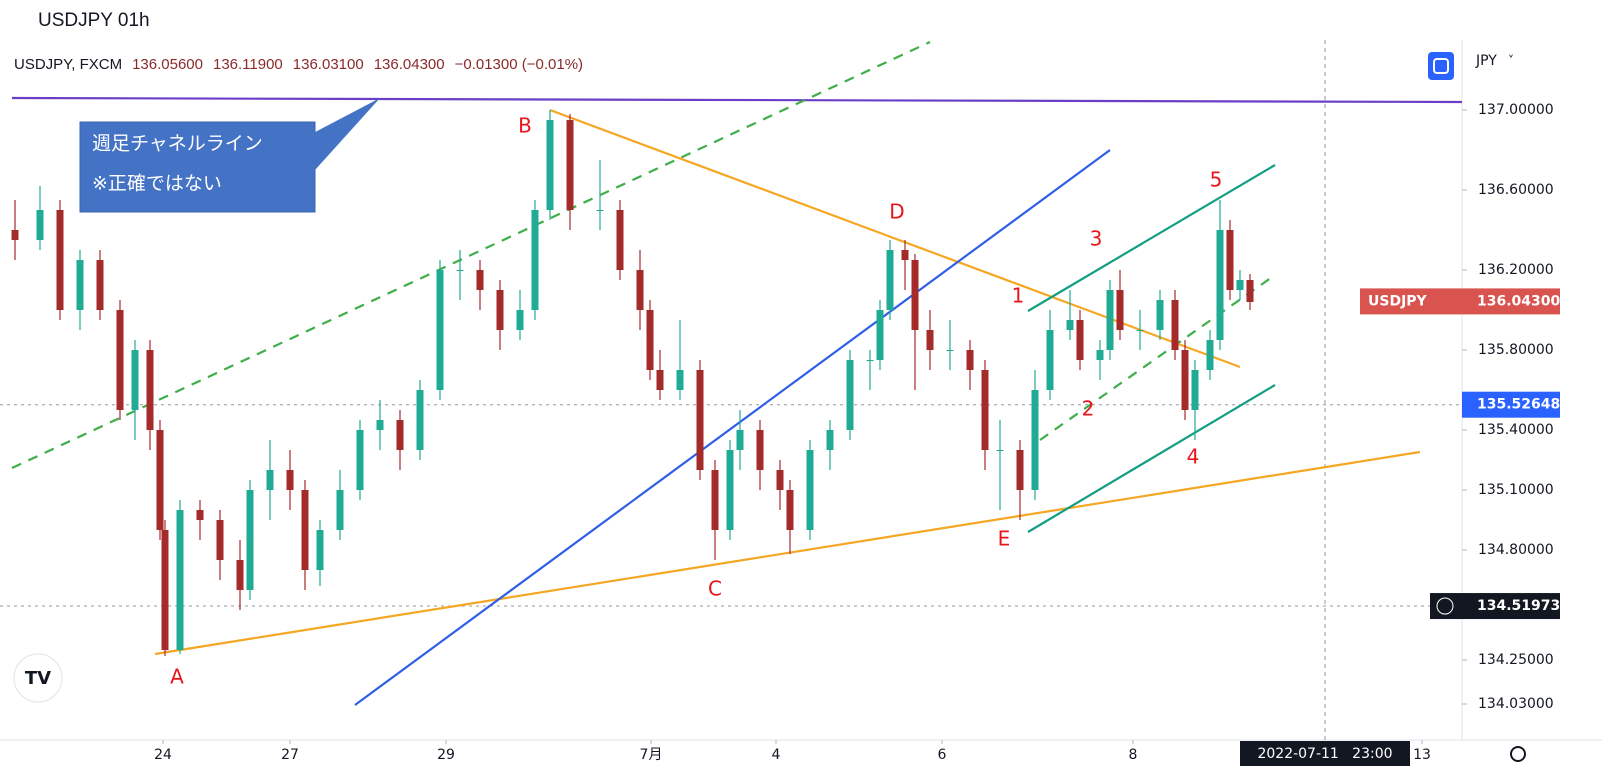 This screenshot has width=1602, height=766. Describe the element at coordinates (1516, 110) in the screenshot. I see `y-tick-label: 137.00000` at that location.